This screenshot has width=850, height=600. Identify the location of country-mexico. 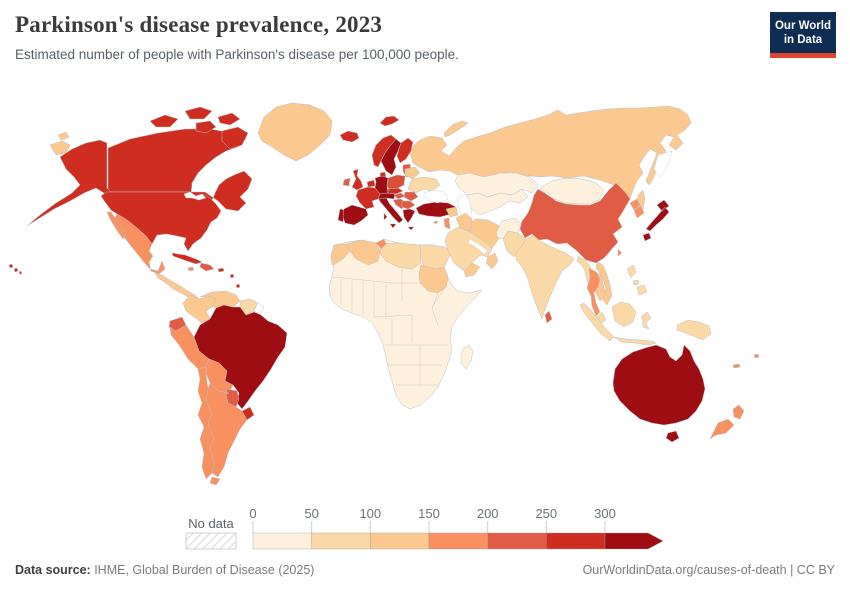
(136, 243).